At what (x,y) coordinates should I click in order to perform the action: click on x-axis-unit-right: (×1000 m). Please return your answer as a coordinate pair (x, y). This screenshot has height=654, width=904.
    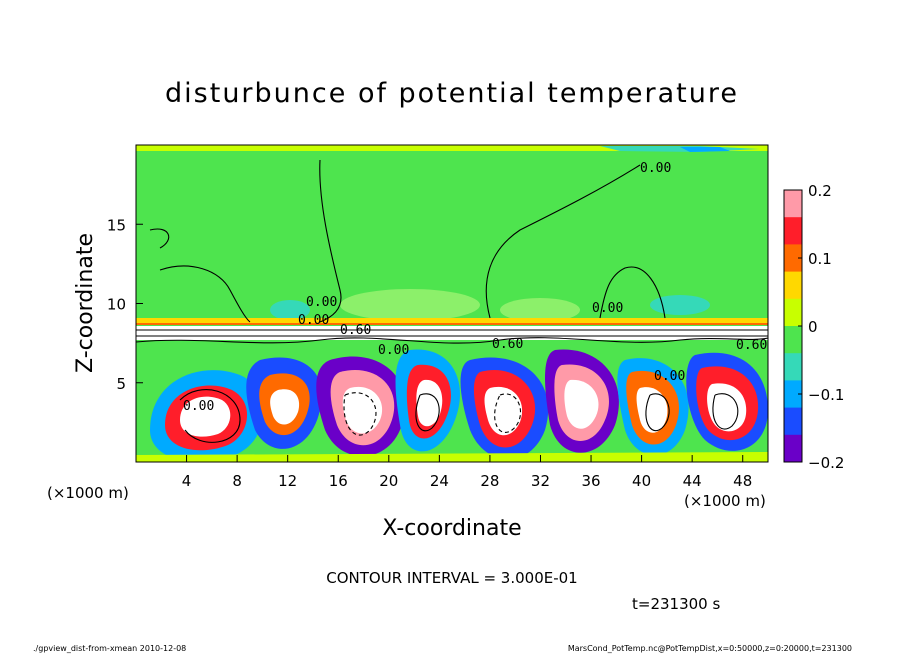
    Looking at the image, I should click on (725, 501).